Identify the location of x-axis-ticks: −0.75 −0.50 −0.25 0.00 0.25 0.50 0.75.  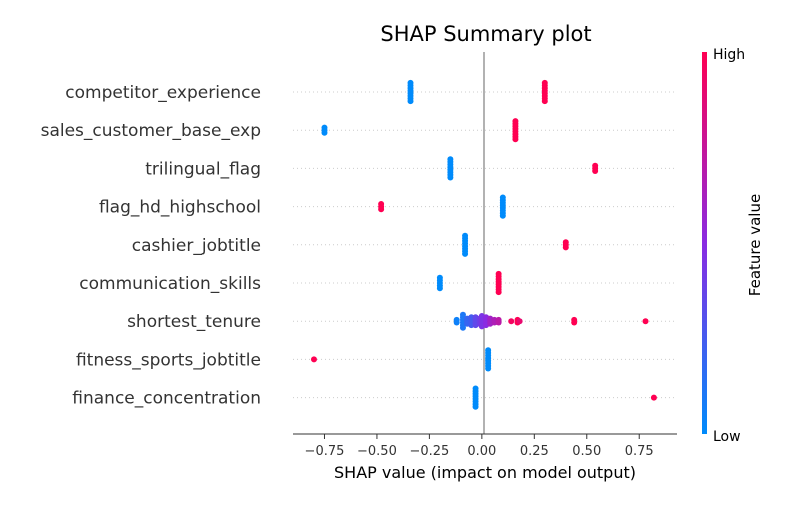
(479, 446).